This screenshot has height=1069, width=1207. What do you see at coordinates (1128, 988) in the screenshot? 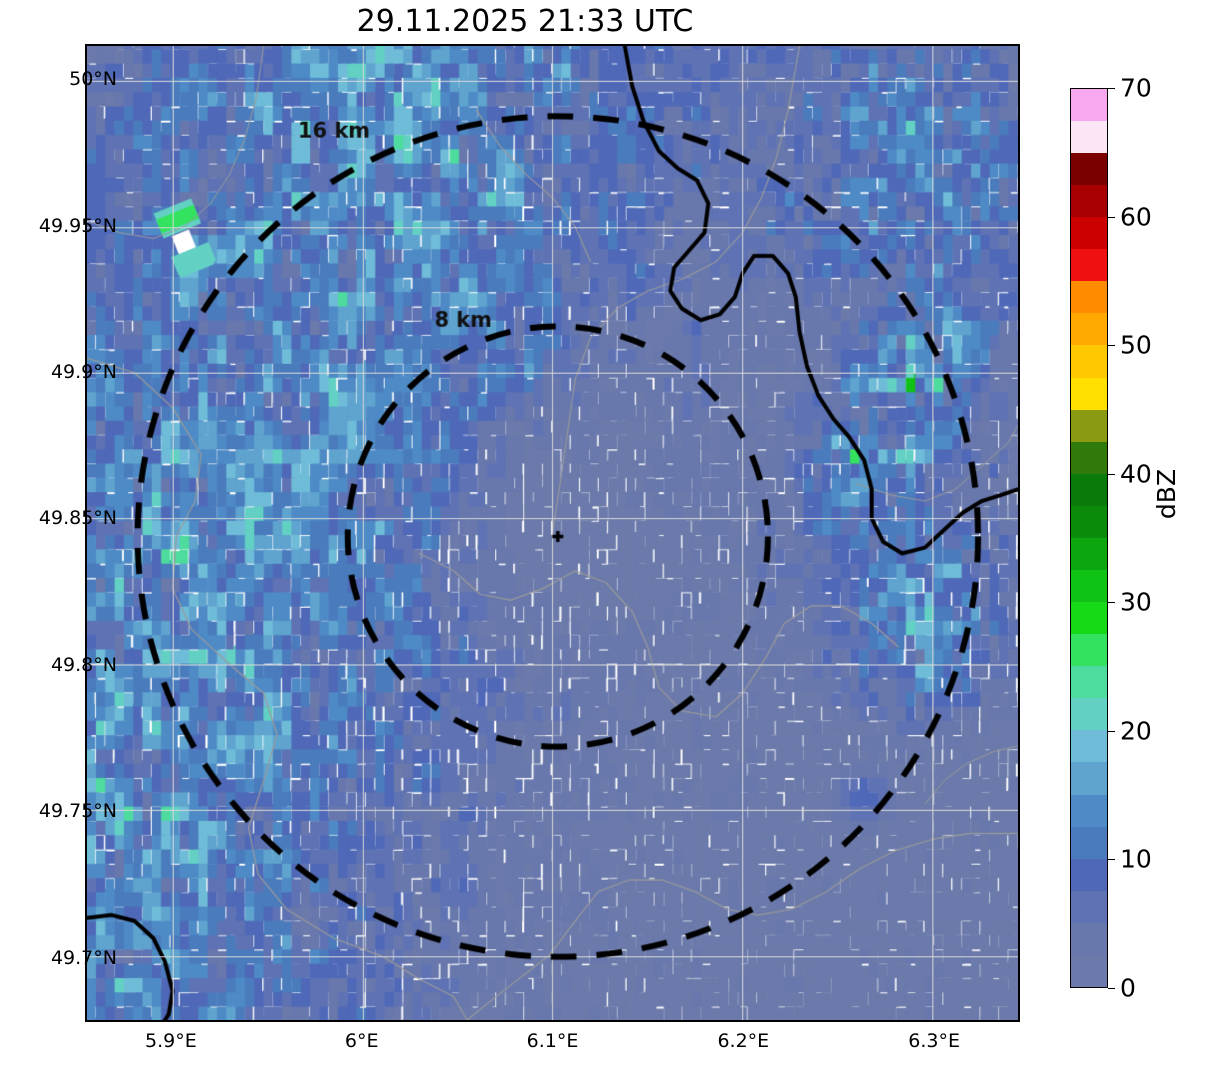
I see `colorbar-tick-label: 0` at bounding box center [1128, 988].